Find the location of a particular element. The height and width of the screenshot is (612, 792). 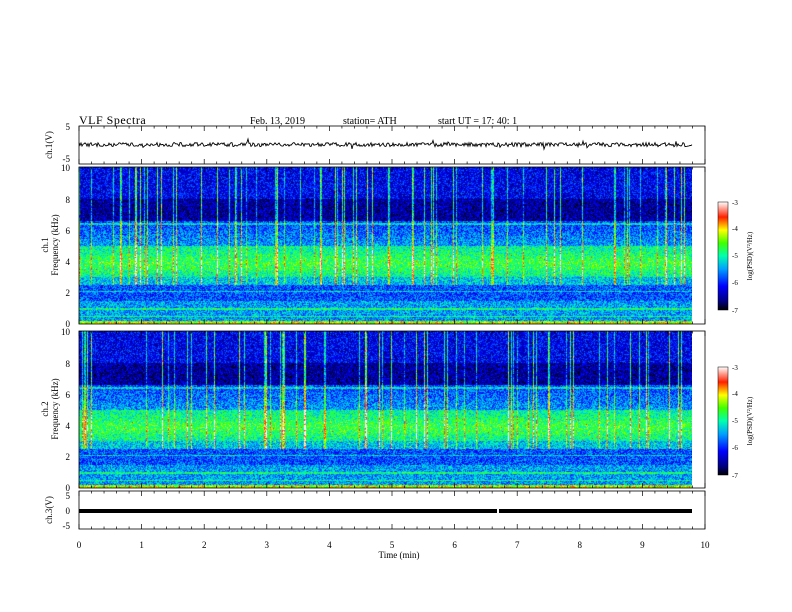

ch2-colorbar-tick-m5: -5 is located at coordinates (735, 421).